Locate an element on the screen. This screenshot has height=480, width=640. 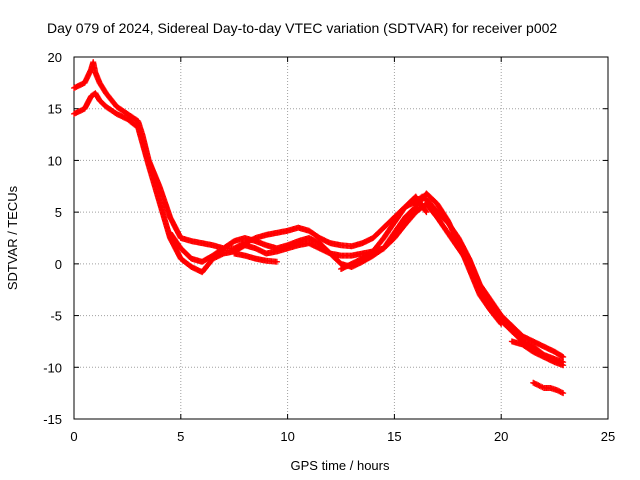
y-tick-label: 20 is located at coordinates (55, 57).